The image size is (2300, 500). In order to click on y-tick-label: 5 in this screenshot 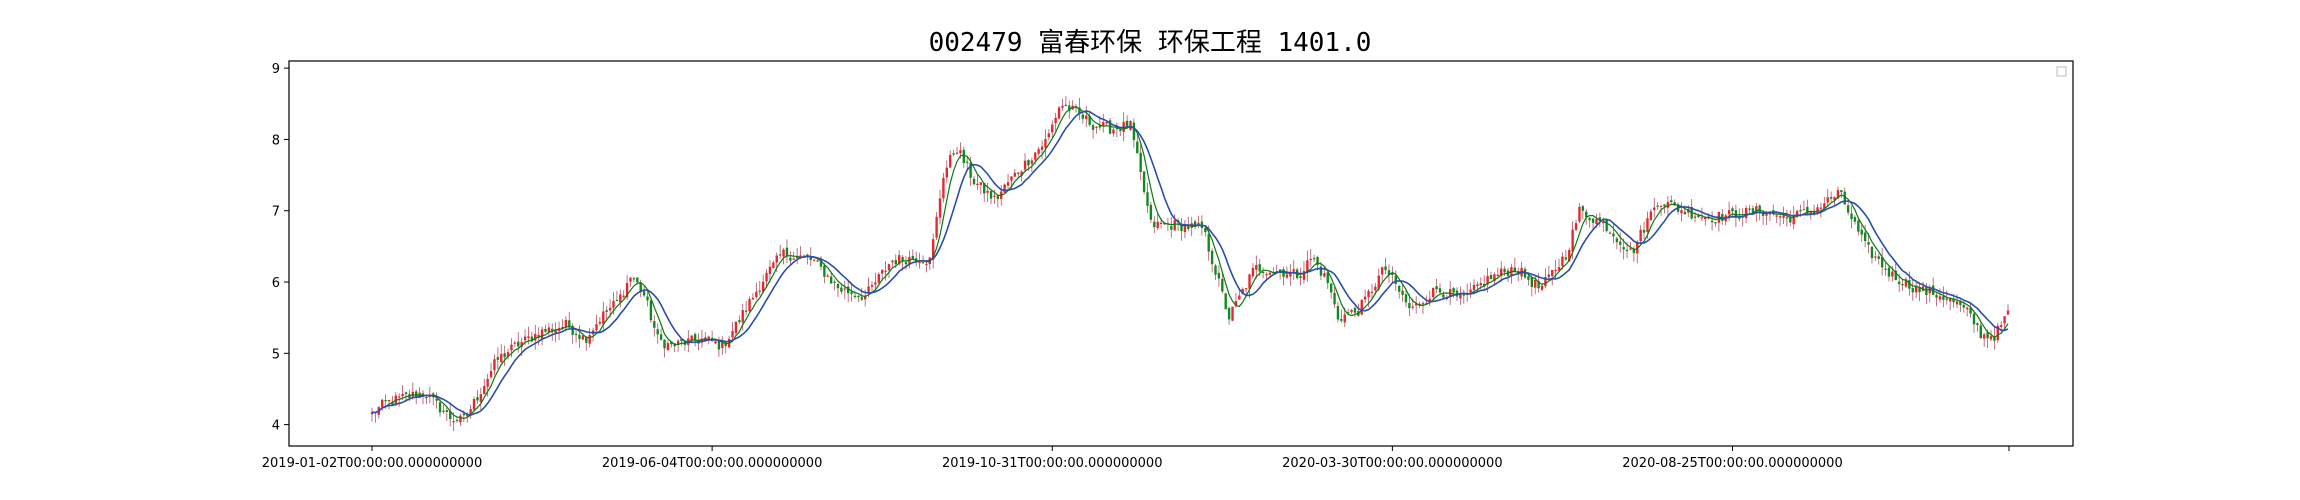, I will do `click(276, 354)`.